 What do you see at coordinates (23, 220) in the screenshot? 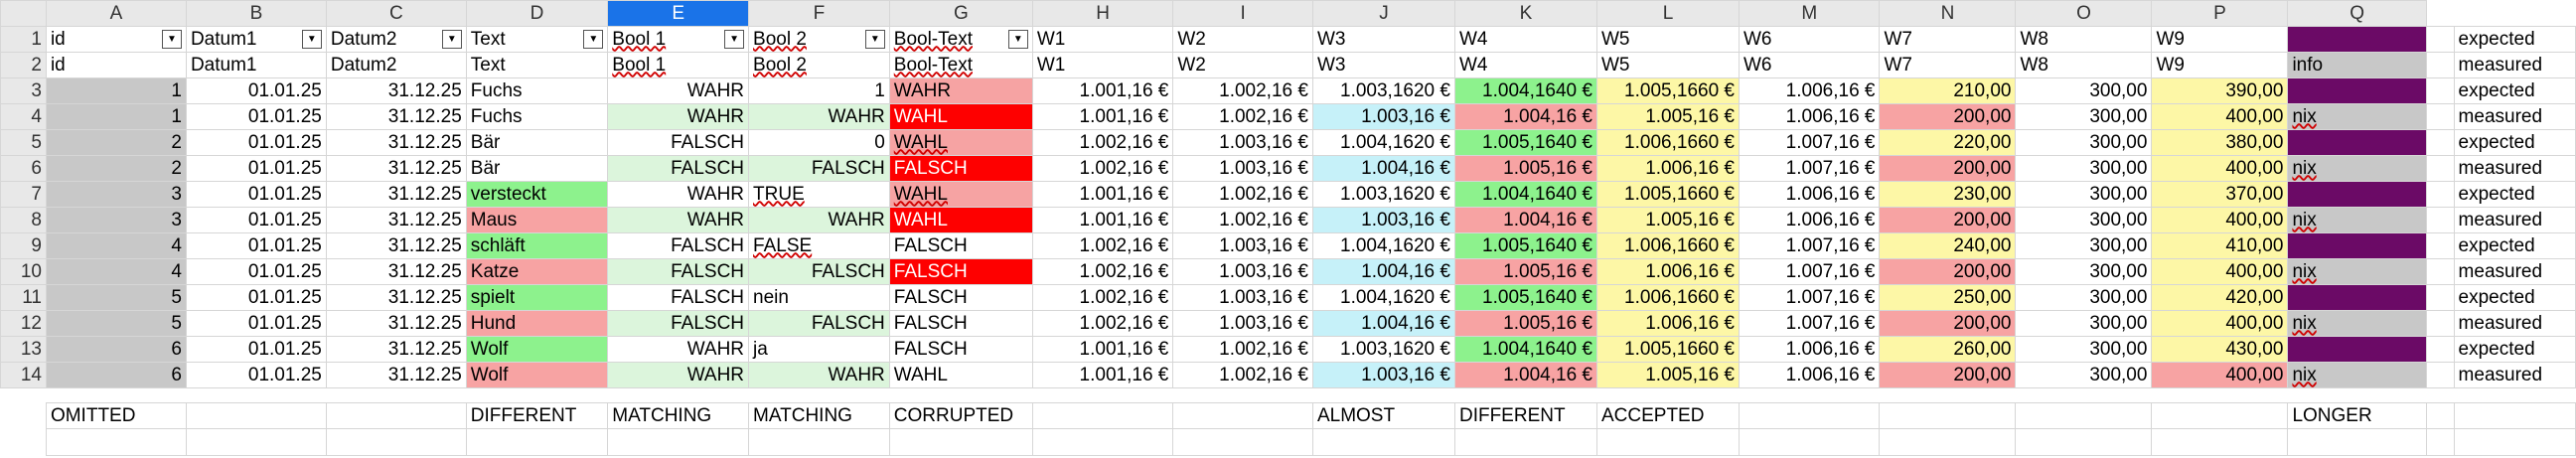
I see `row-header: 8` at bounding box center [23, 220].